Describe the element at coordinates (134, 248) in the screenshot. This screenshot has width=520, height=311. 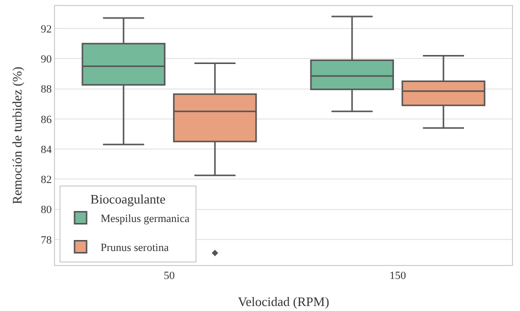
I see `legend-label: Prunus serotina` at that location.